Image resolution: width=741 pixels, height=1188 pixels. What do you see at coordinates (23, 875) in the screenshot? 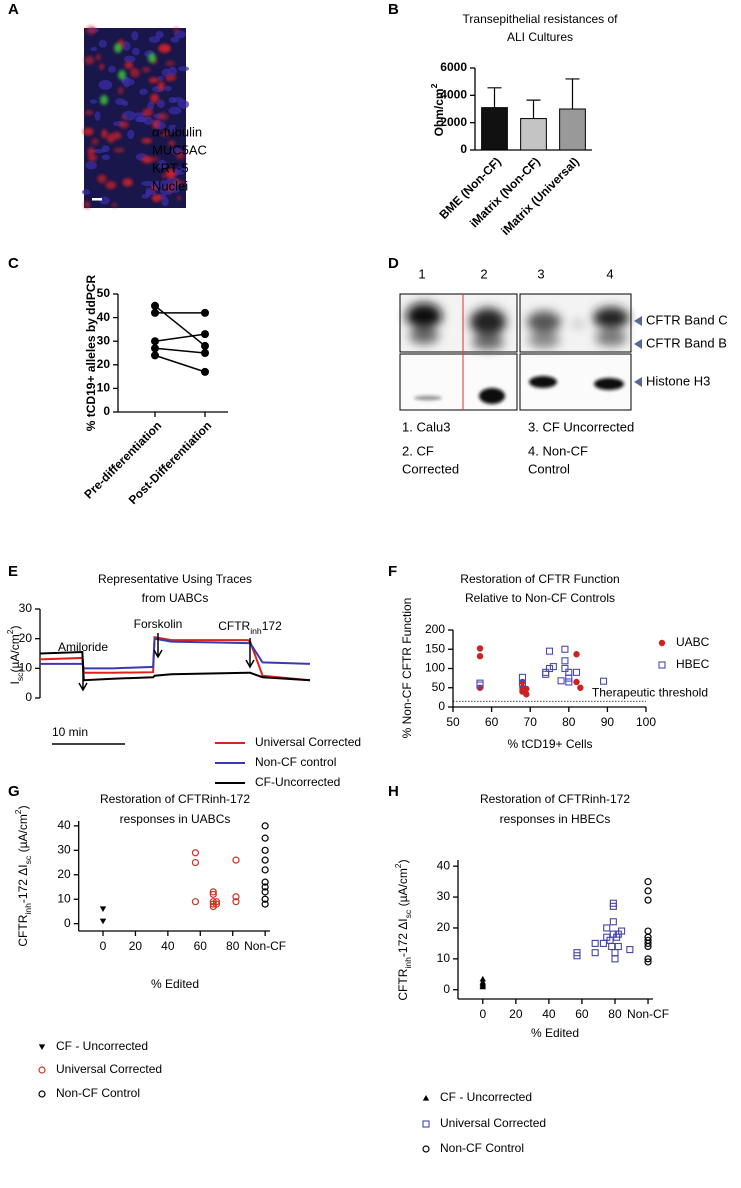
I see `y-axis-label: CFTRinh-172 ΔIsc (µA/cm2)` at bounding box center [23, 875].